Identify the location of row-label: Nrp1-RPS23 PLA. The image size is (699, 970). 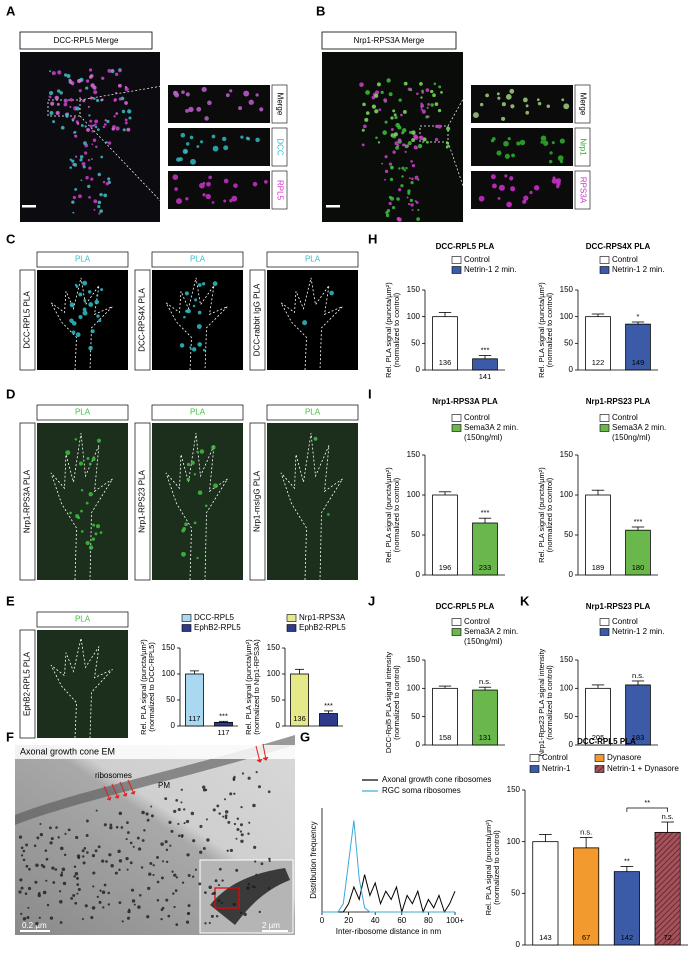
(142, 500).